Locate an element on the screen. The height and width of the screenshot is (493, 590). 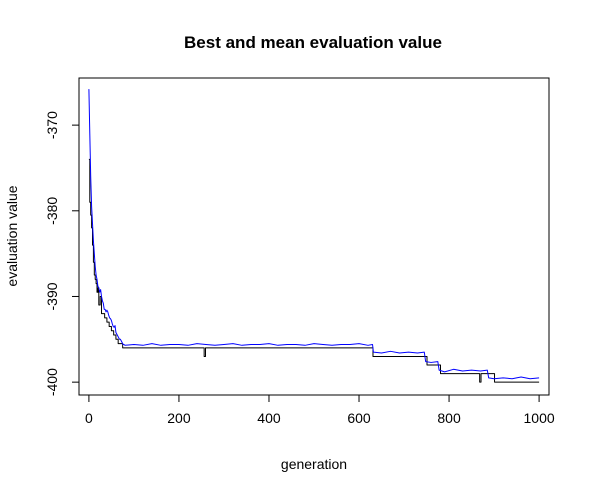
x-tick-label: 600 is located at coordinates (359, 418).